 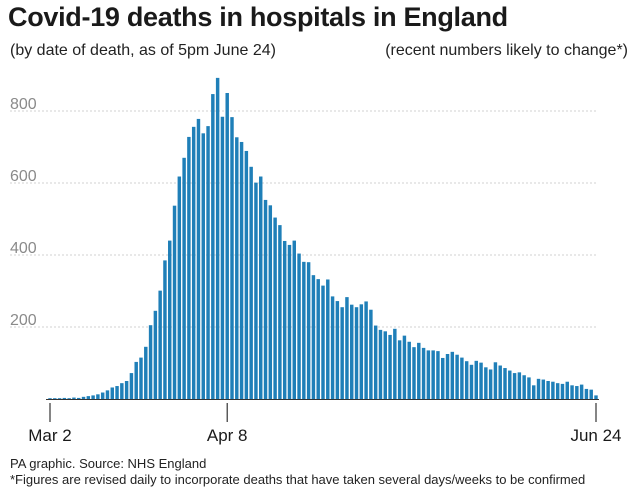 What do you see at coordinates (506, 50) in the screenshot?
I see `chart-subtitle-note: (recent numbers likely to change*)` at bounding box center [506, 50].